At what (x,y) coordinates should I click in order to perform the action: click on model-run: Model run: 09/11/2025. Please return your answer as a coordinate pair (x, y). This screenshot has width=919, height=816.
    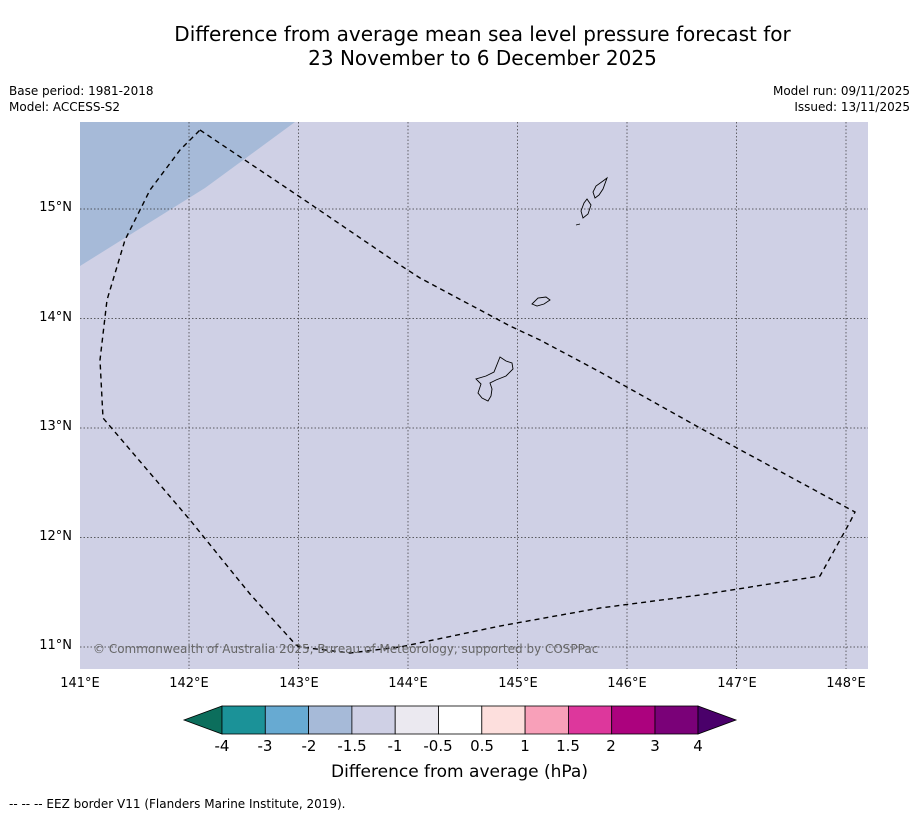
    Looking at the image, I should click on (841, 91).